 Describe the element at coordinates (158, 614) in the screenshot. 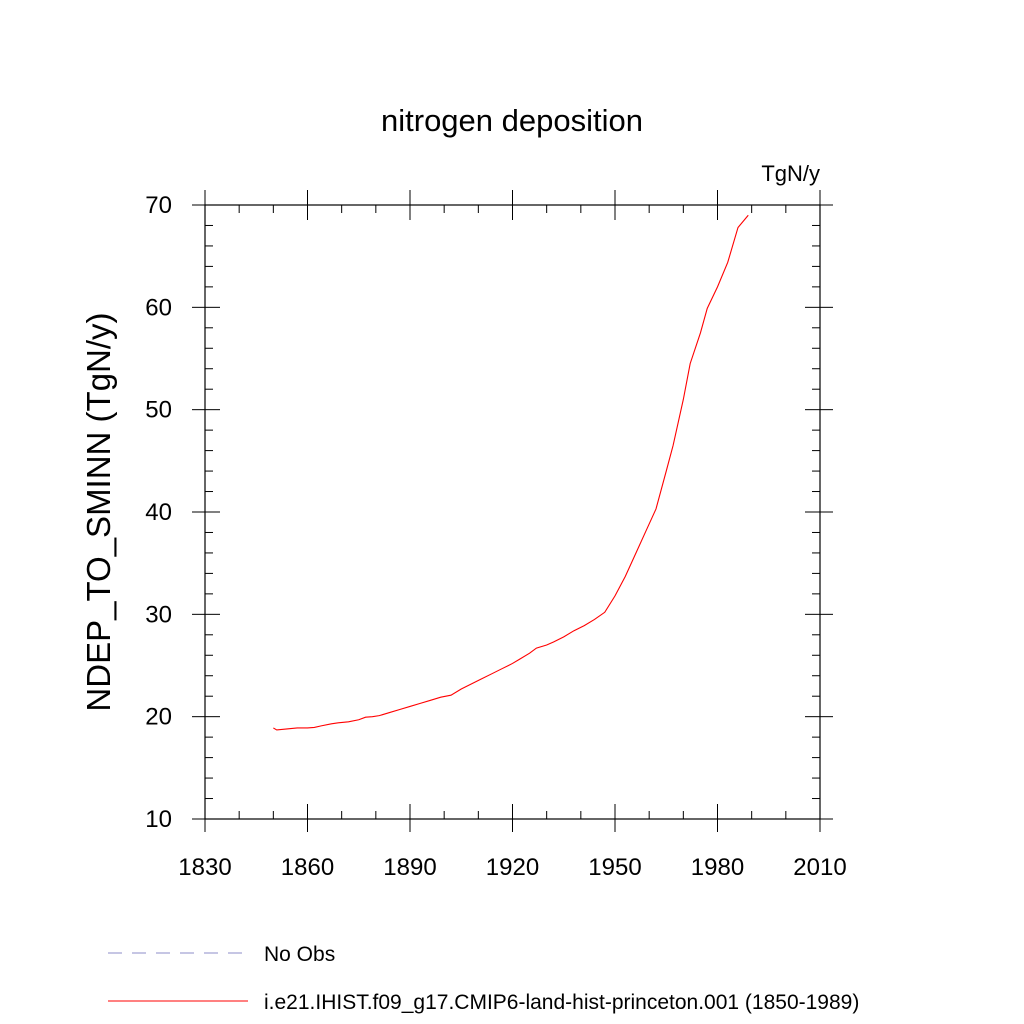

I see `y-tick-label: 30` at that location.